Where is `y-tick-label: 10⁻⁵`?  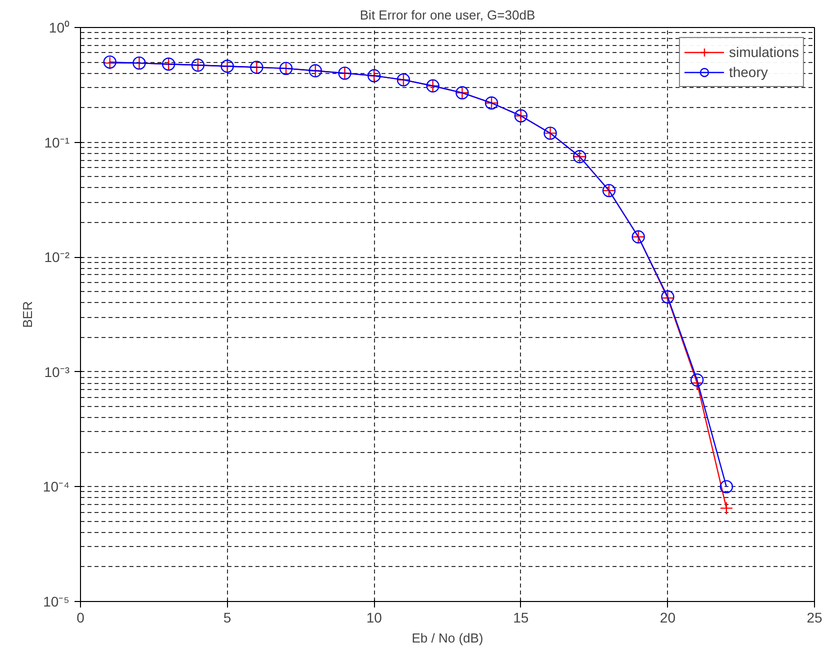 y-tick-label: 10⁻⁵ is located at coordinates (56, 602).